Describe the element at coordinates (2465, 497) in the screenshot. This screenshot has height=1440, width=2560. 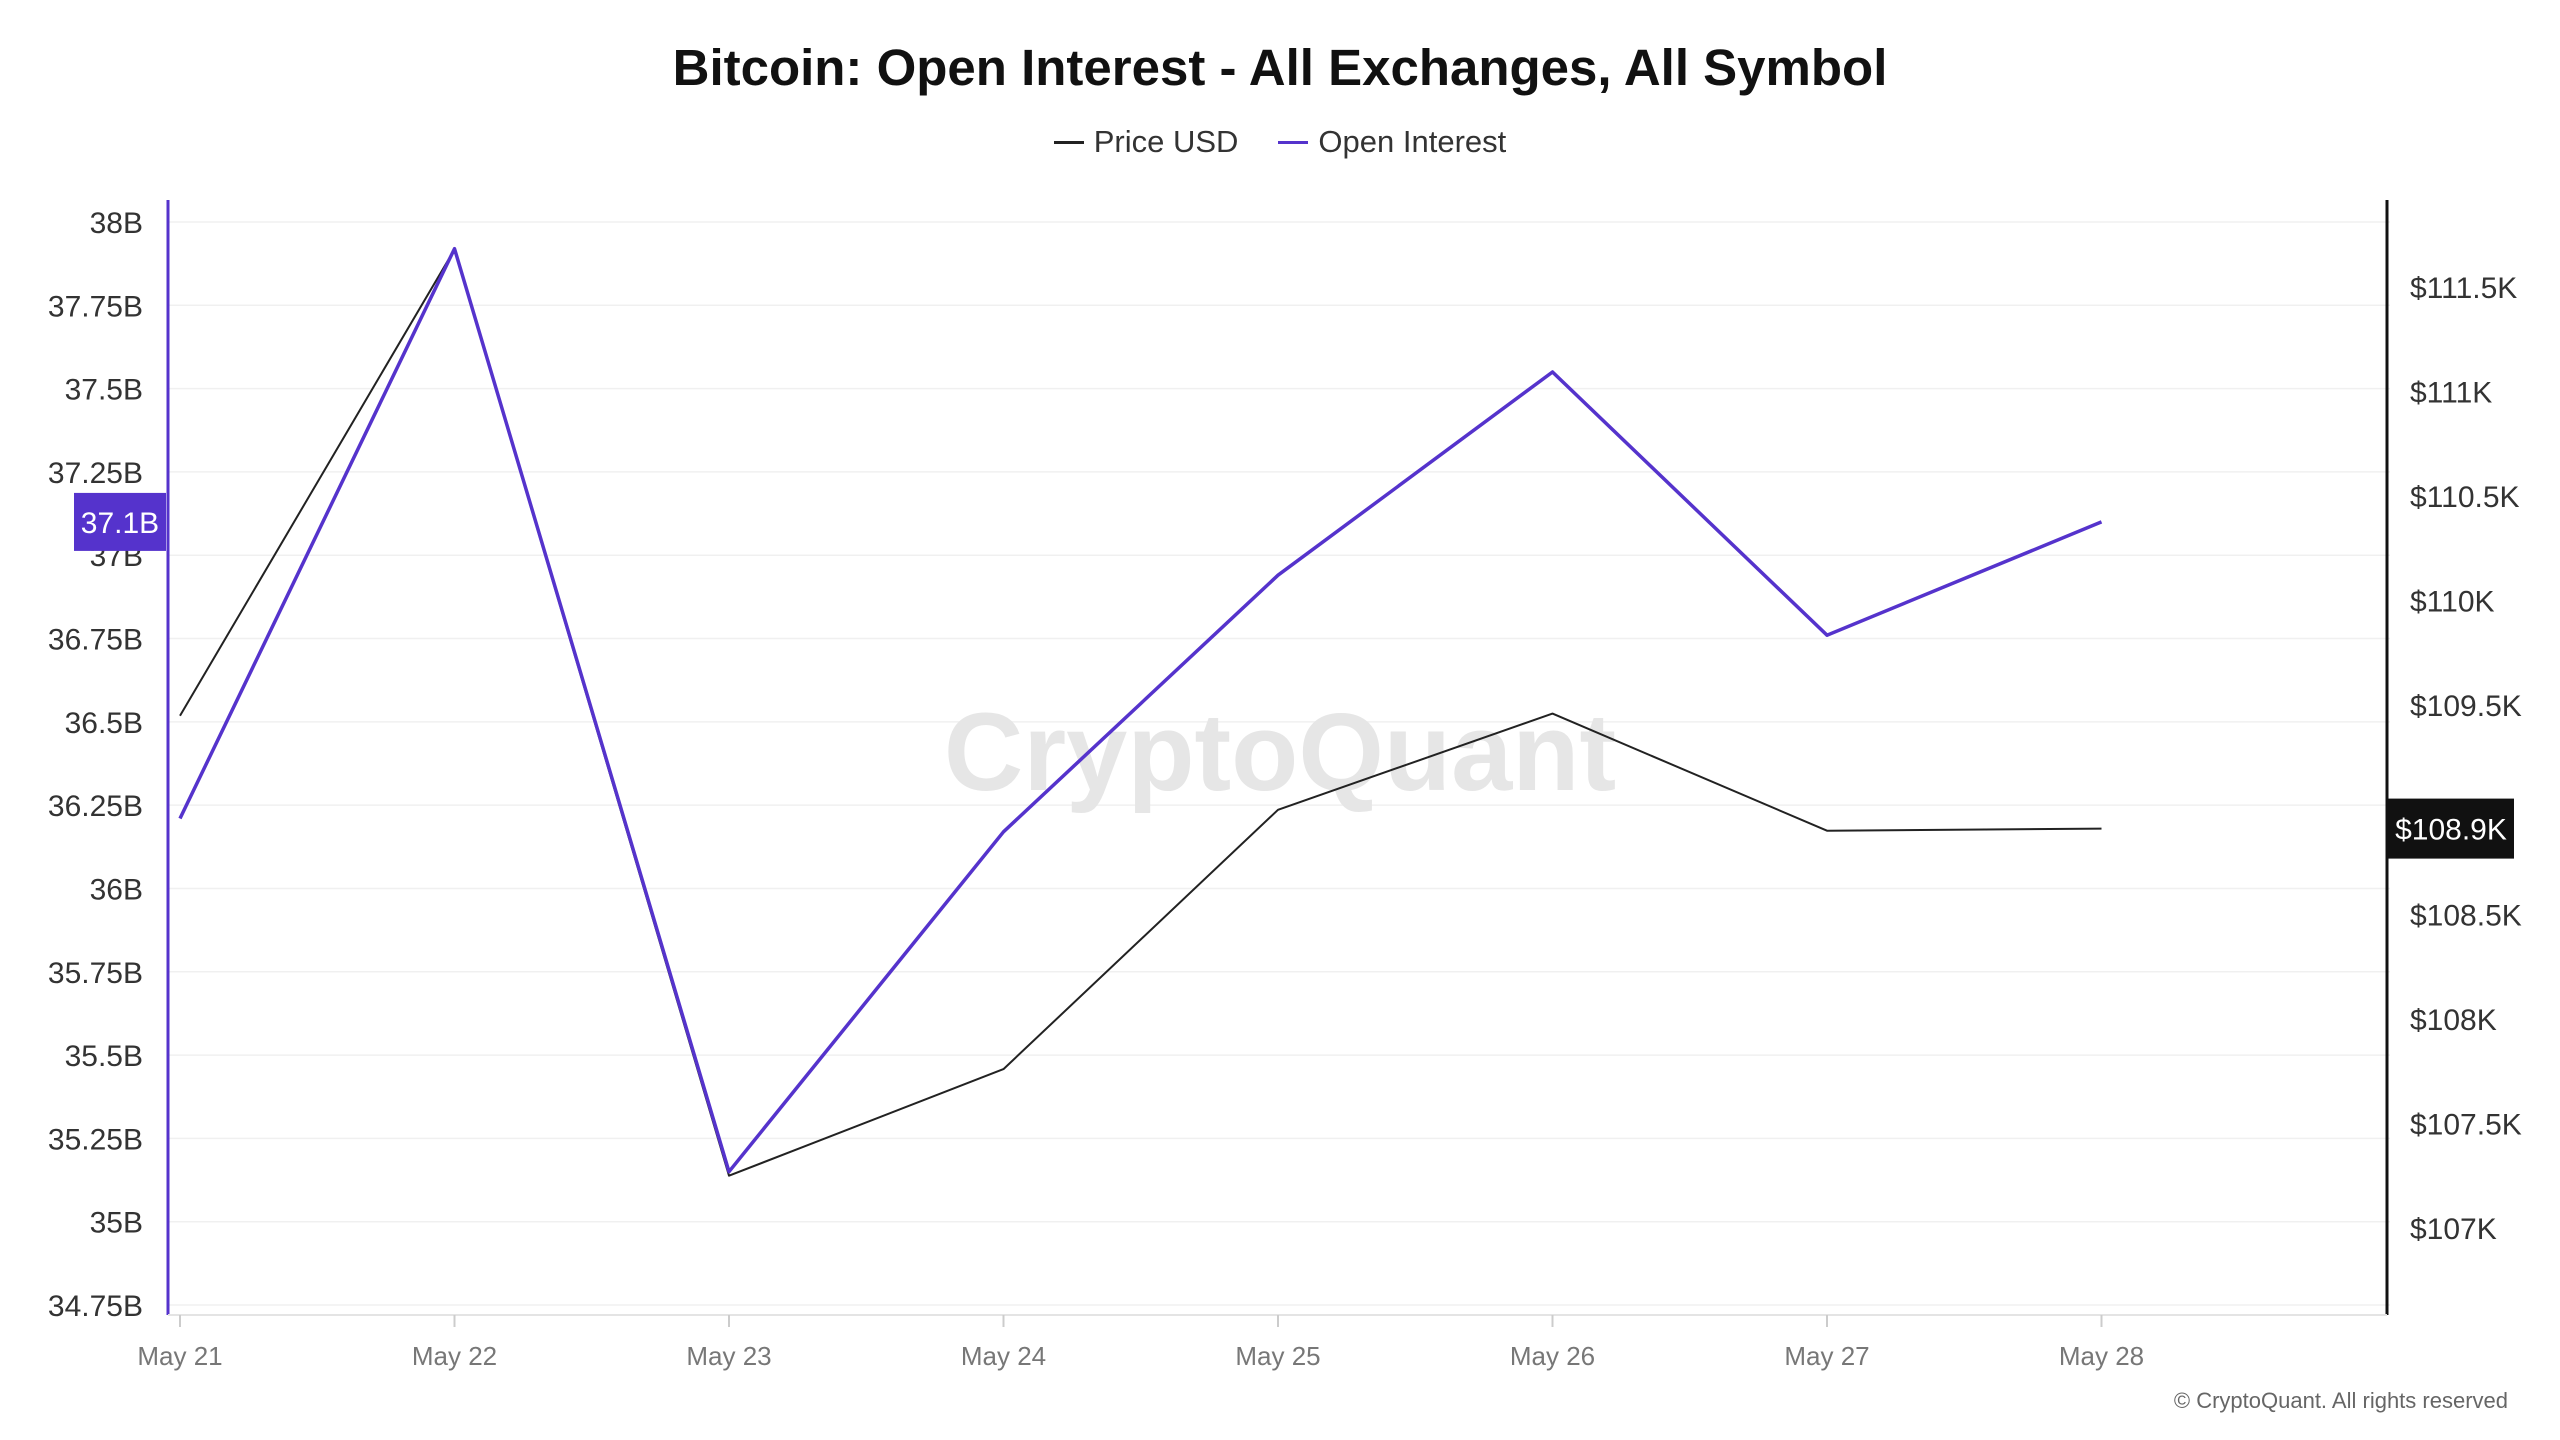
I see `right-tick-label: $110.5K` at that location.